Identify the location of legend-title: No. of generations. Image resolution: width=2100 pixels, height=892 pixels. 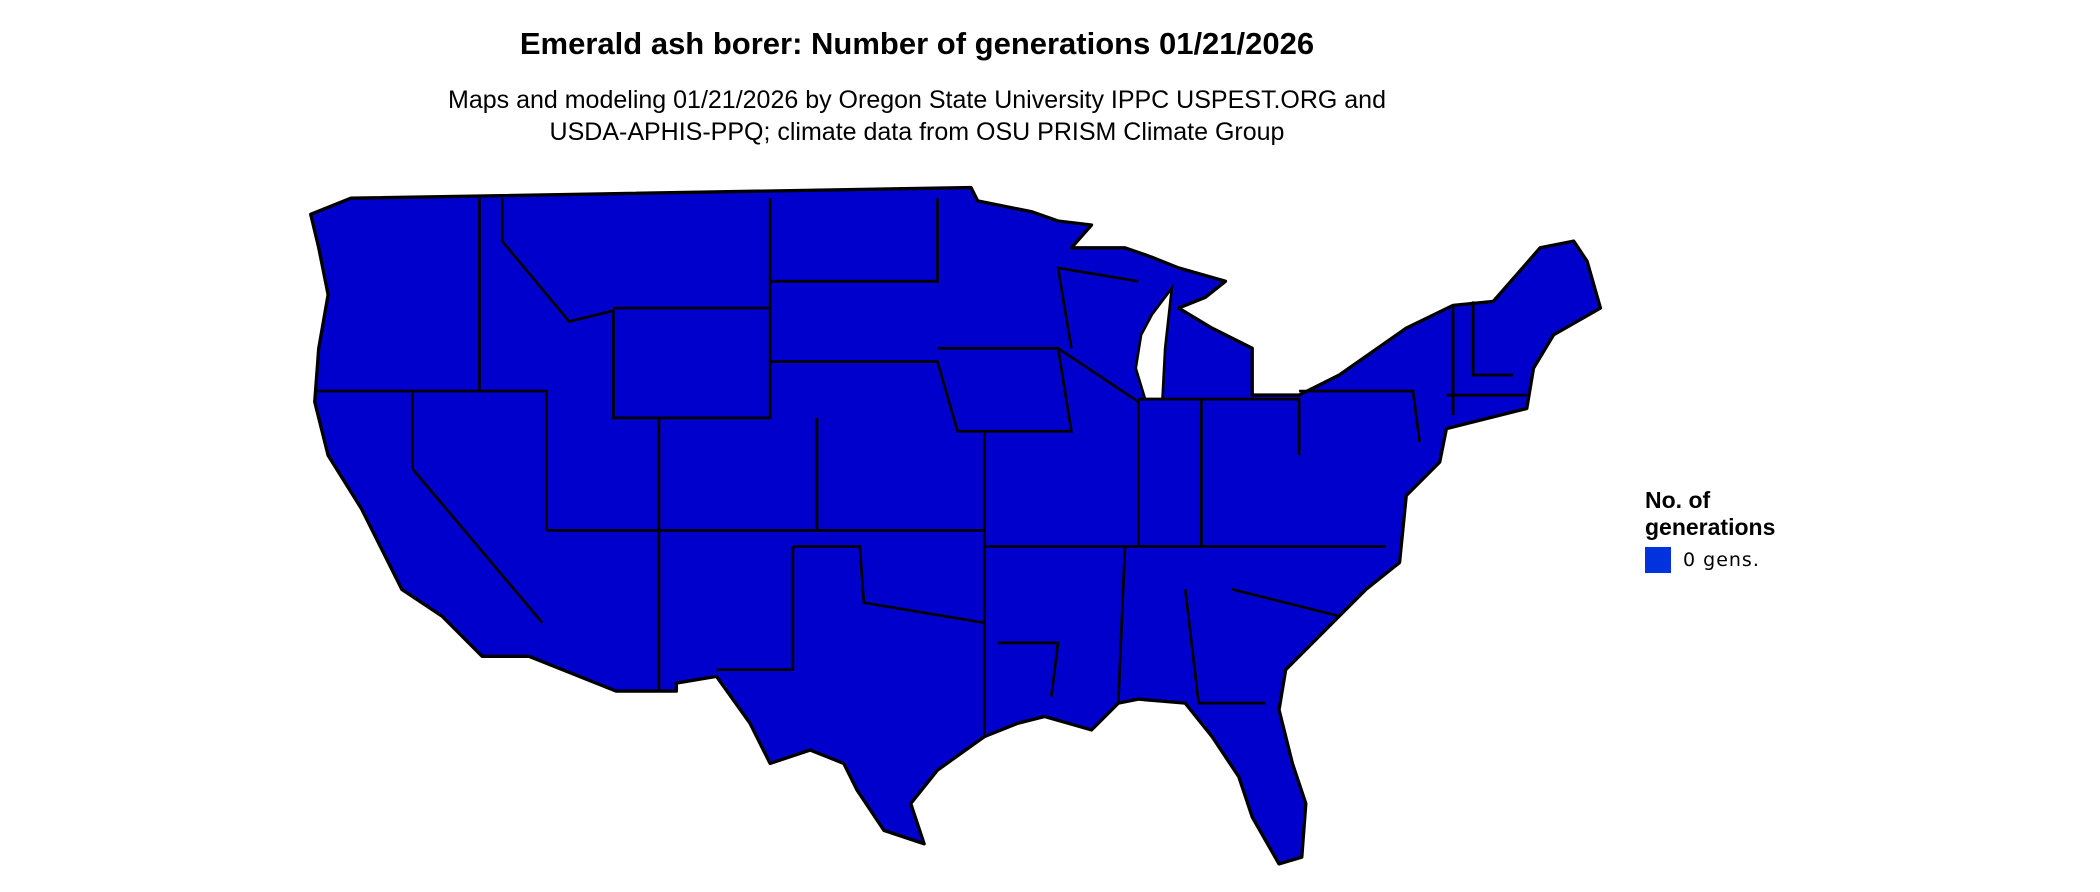
(1710, 514).